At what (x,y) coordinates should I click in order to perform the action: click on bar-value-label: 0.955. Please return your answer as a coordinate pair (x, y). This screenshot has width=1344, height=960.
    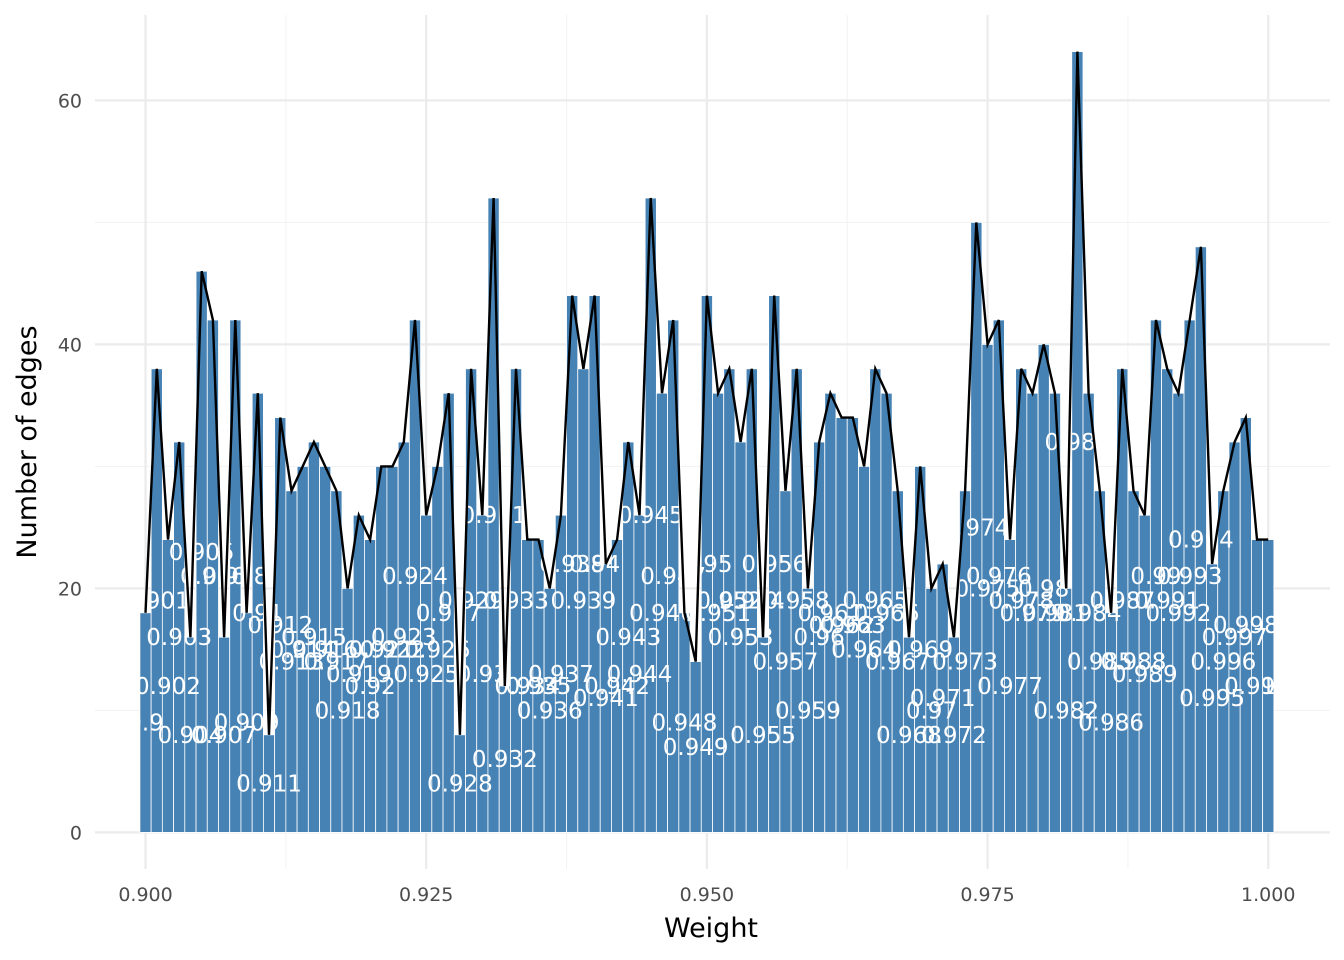
    Looking at the image, I should click on (763, 736).